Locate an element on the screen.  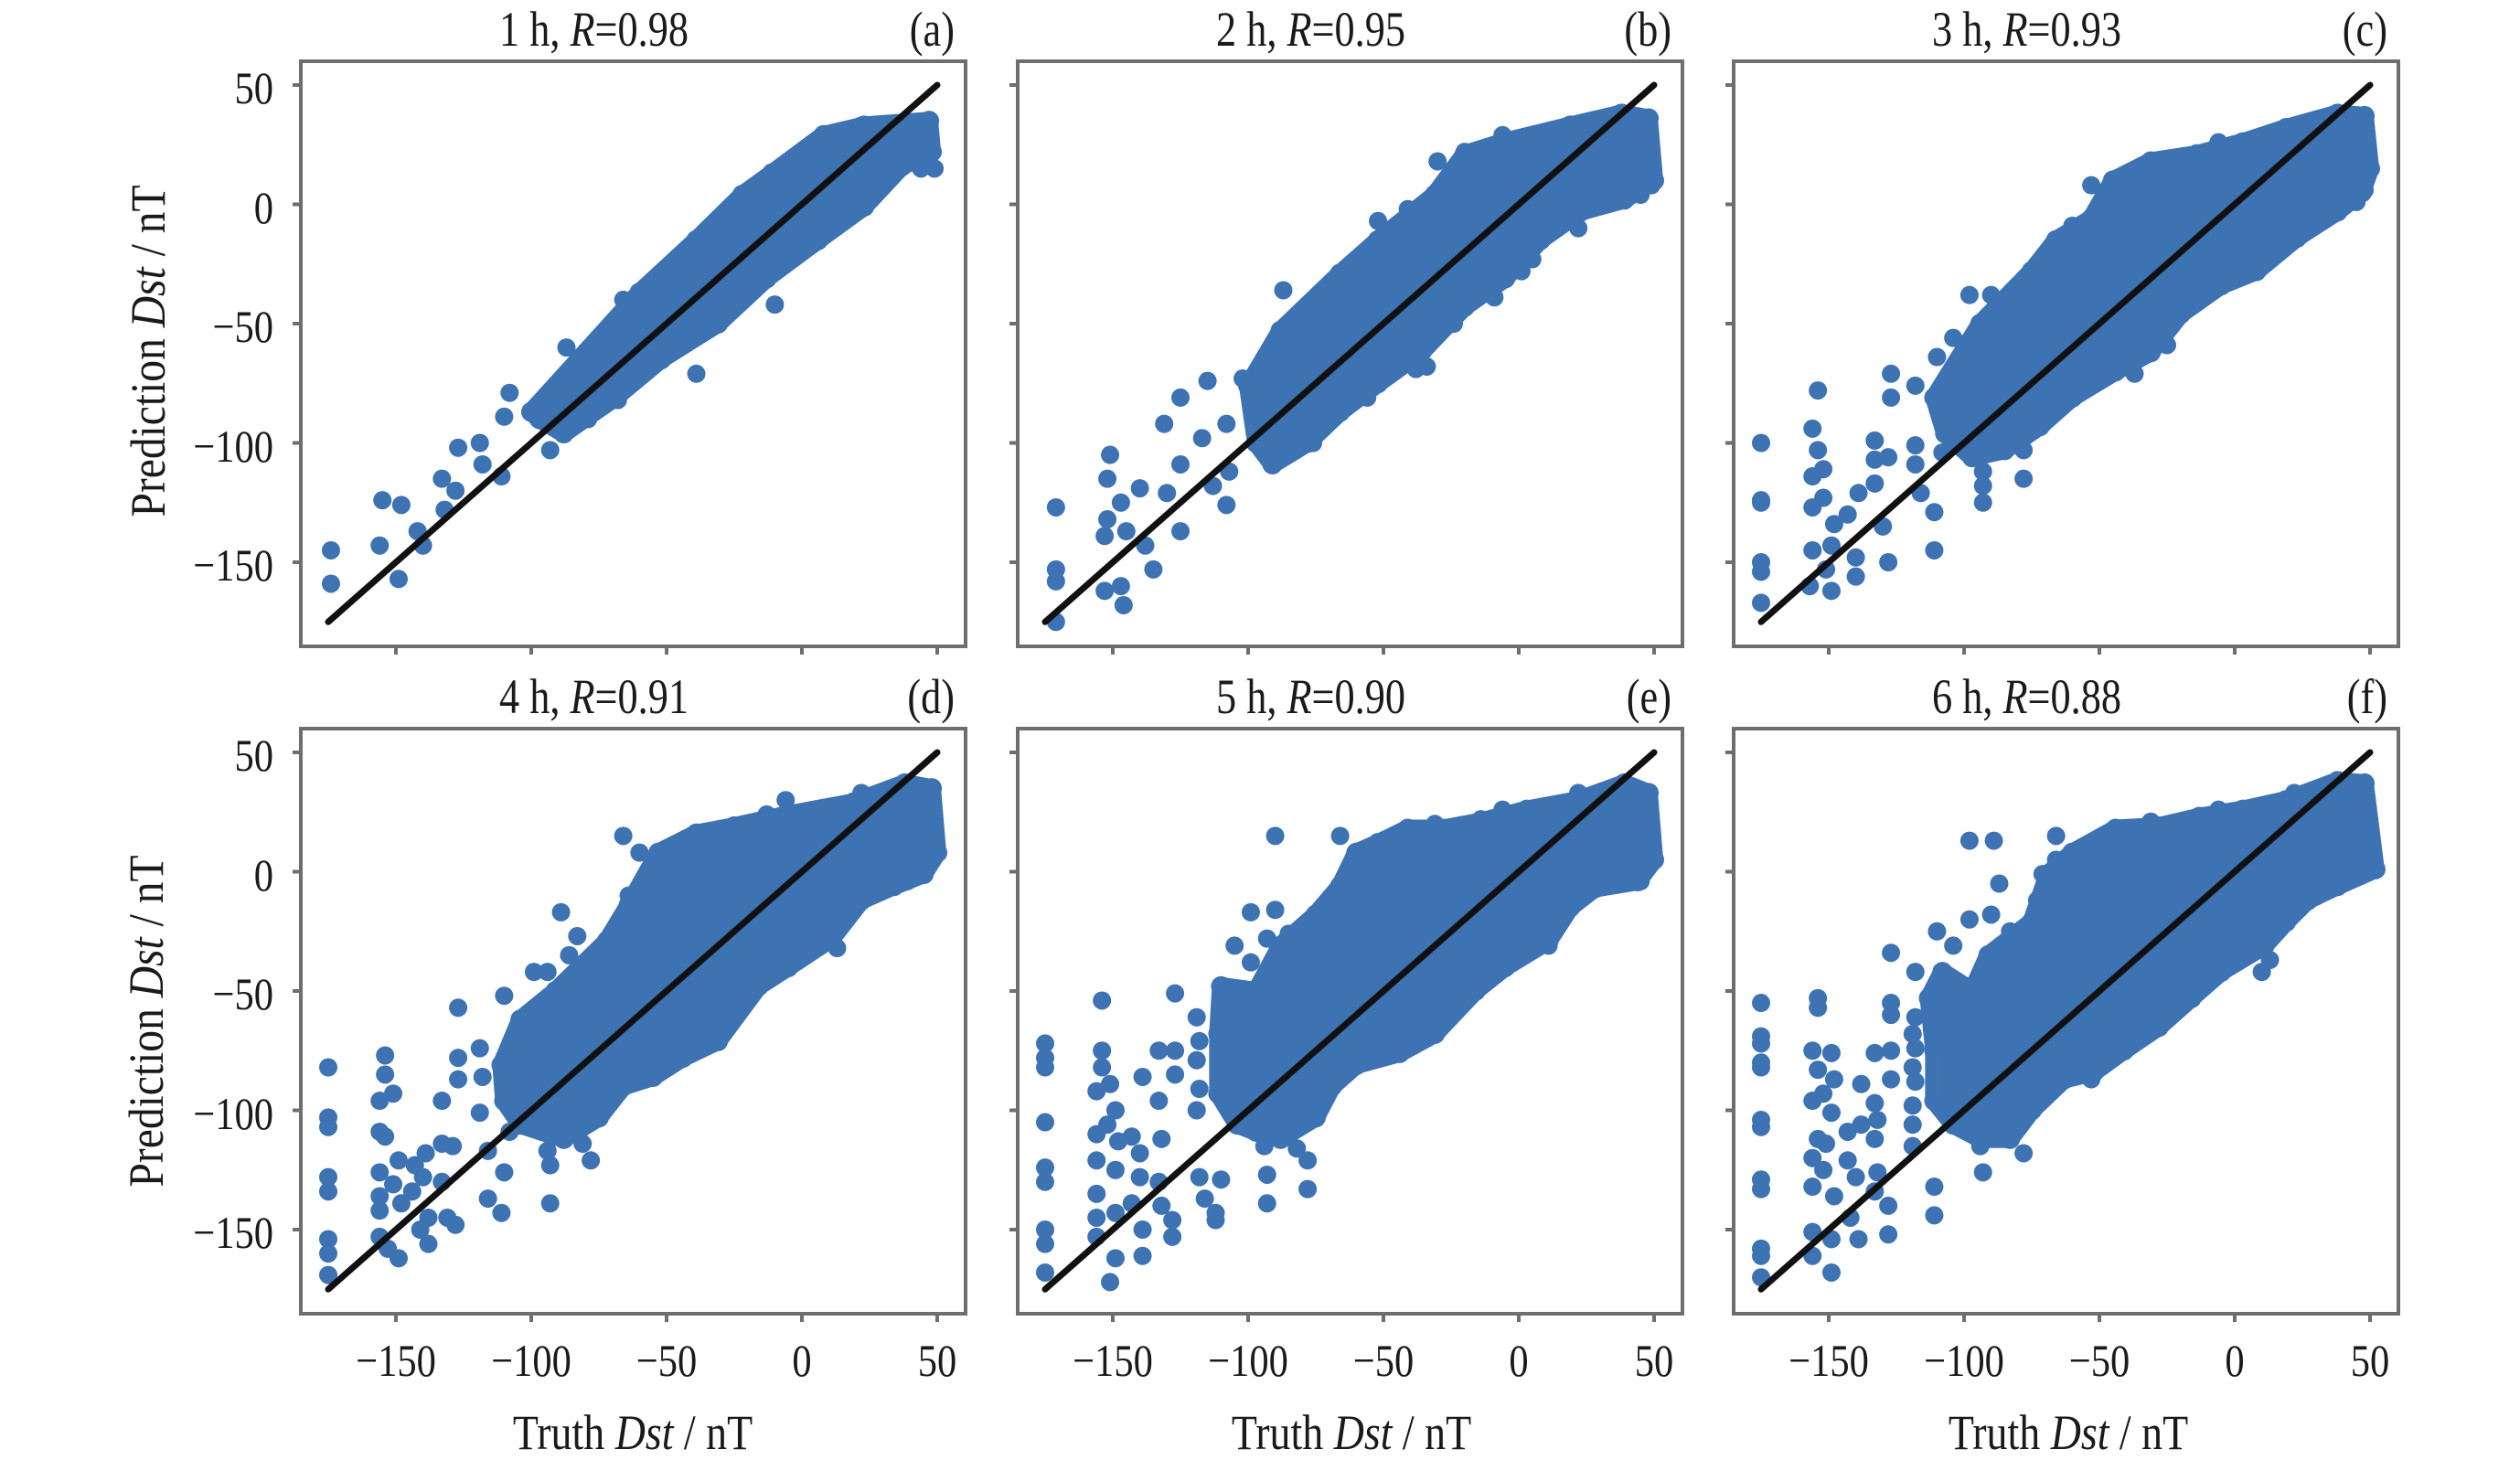
x-tick-label: 50 is located at coordinates (937, 1360).